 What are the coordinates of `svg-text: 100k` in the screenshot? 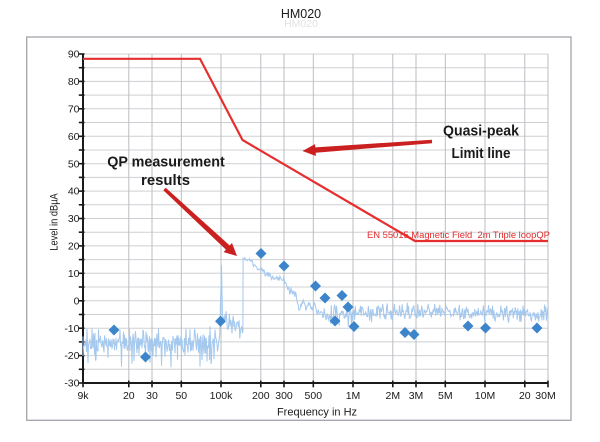 It's located at (222, 396).